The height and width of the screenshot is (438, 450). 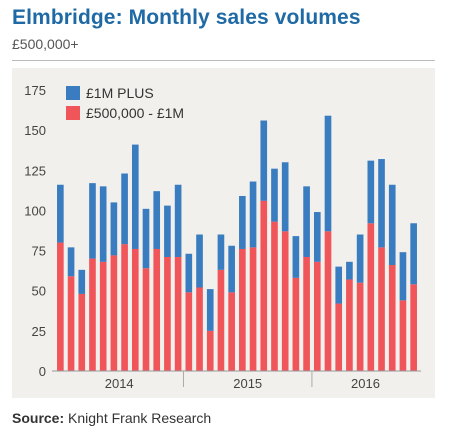 I want to click on x-axis: 2014 2015 2016, so click(x=236, y=380).